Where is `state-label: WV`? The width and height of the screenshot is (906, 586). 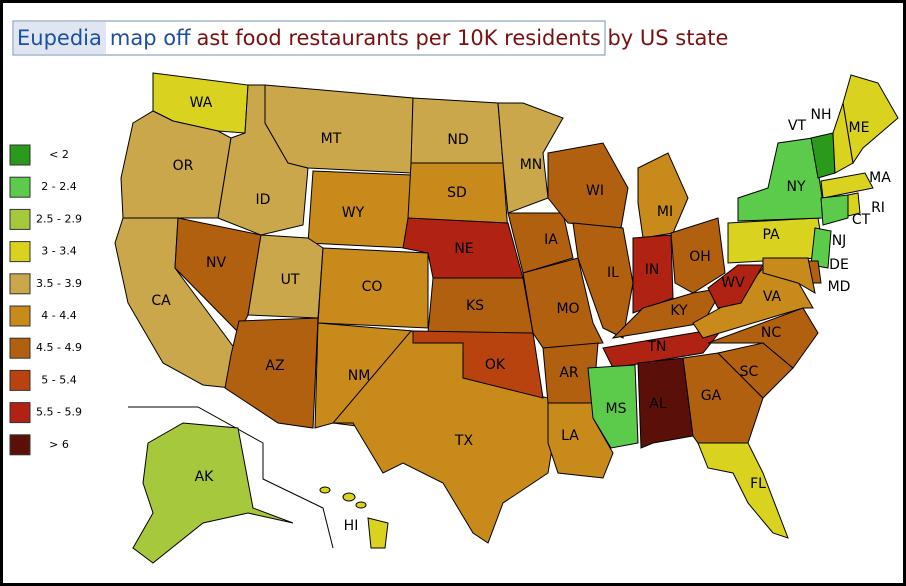 state-label: WV is located at coordinates (733, 283).